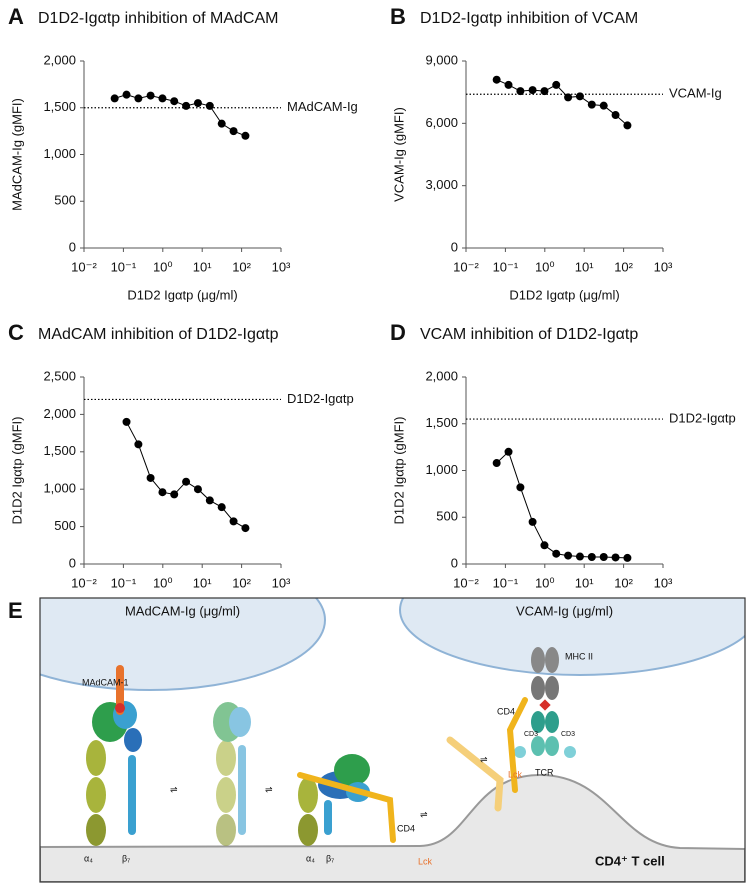  I want to click on y-tick-label: 2,000, so click(59, 59).